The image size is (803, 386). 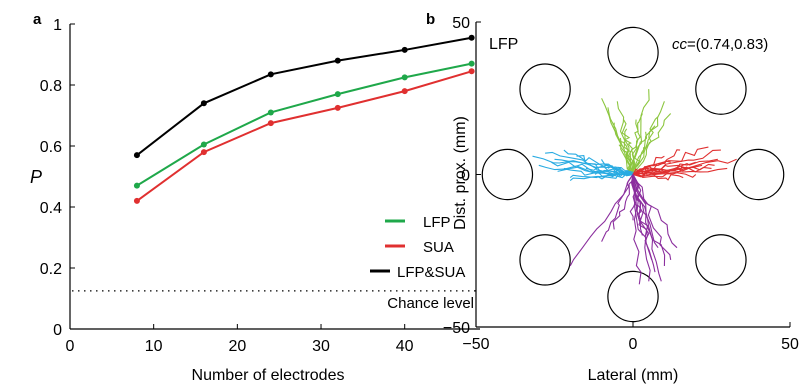 I want to click on panel-b-y-tick-label: 50, so click(x=461, y=23).